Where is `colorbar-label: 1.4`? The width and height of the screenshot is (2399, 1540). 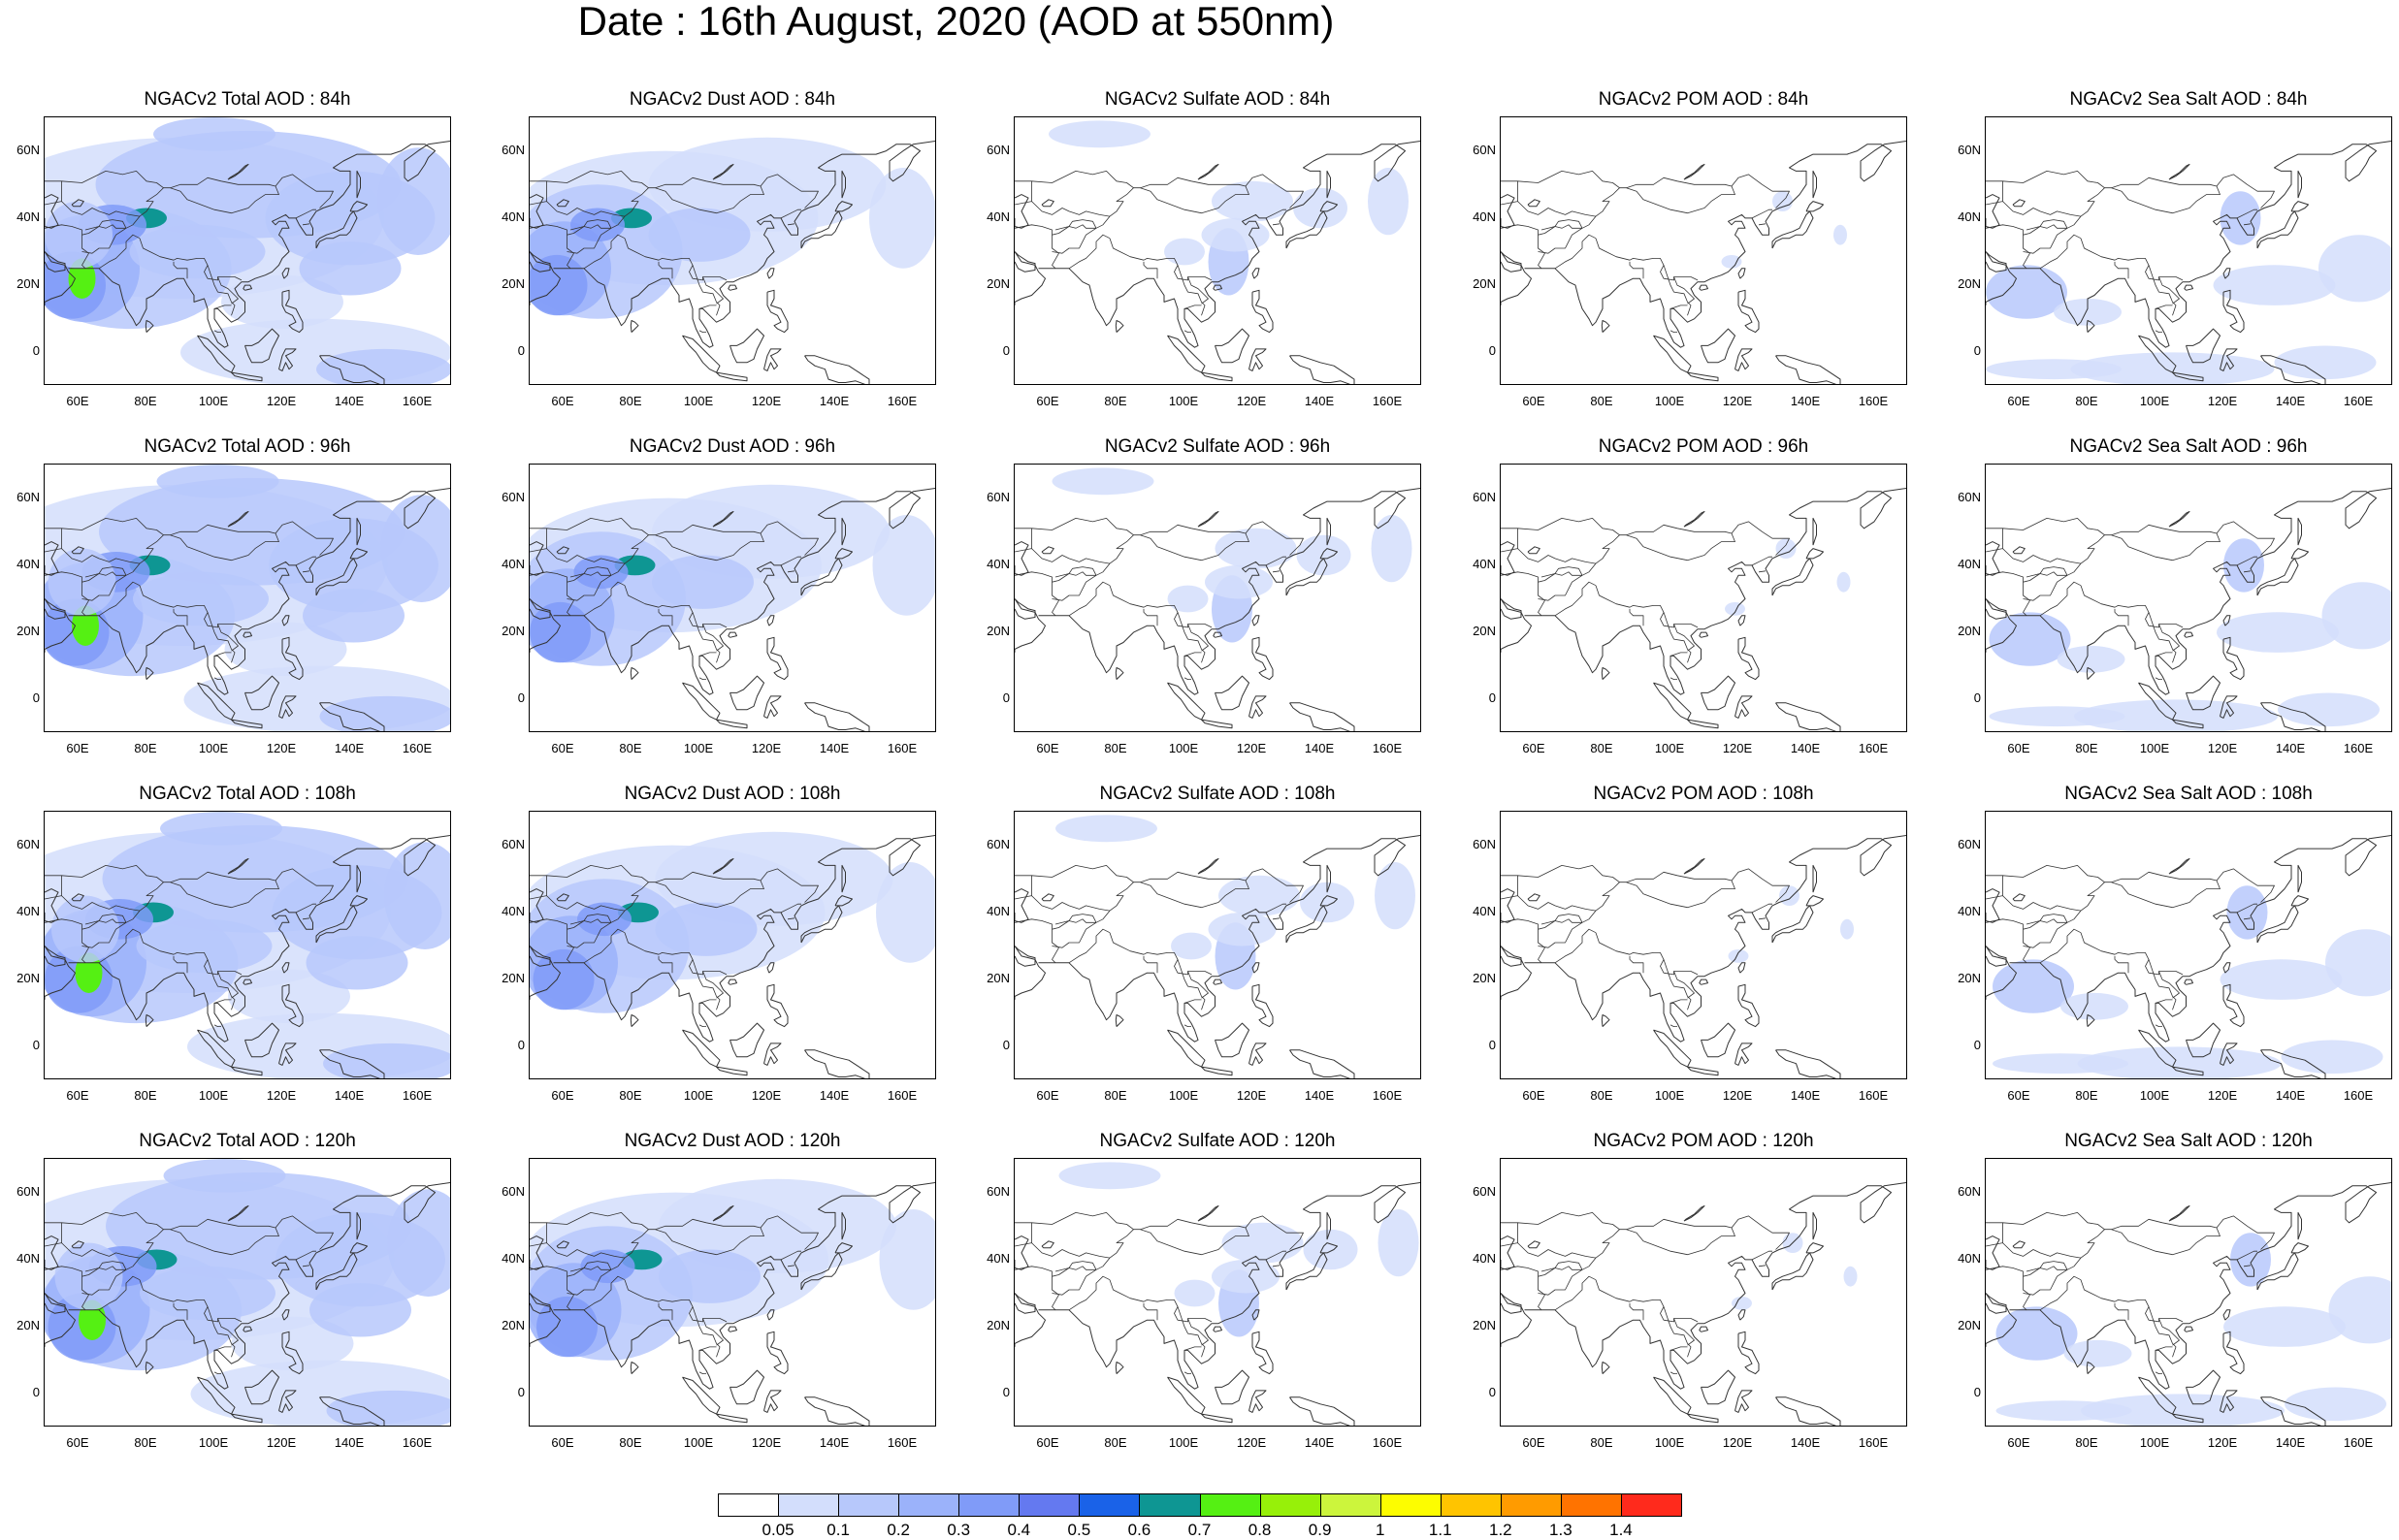 colorbar-label: 1.4 is located at coordinates (1621, 1530).